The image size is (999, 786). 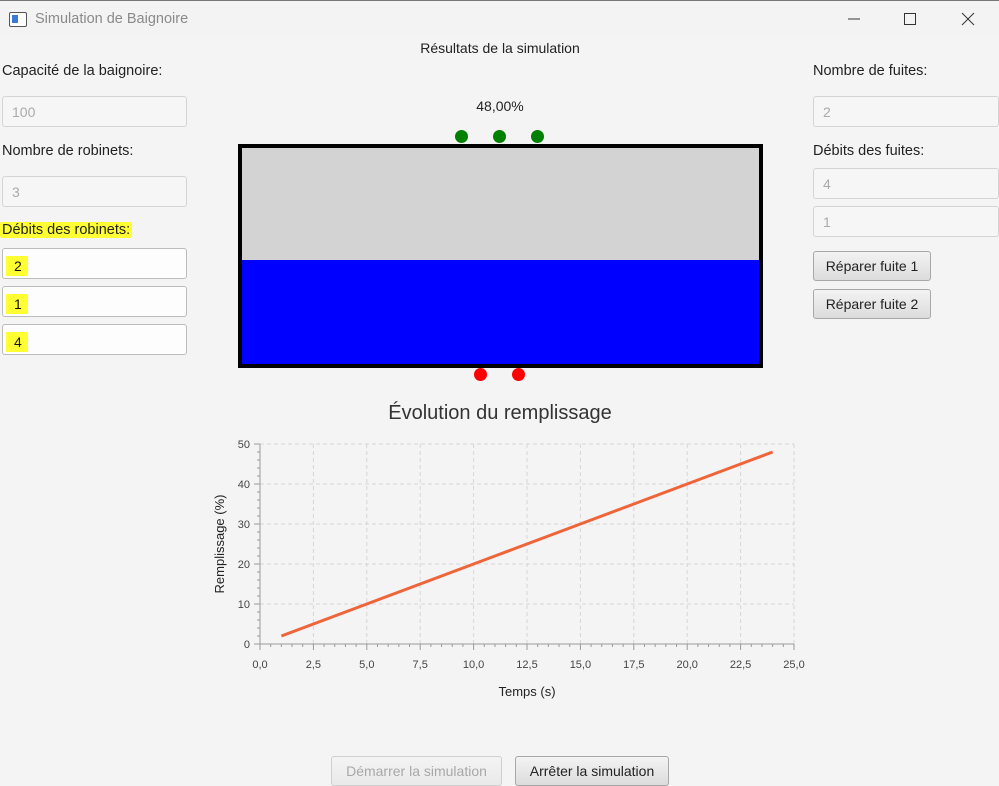 I want to click on y-tick-label: 40, so click(x=244, y=485).